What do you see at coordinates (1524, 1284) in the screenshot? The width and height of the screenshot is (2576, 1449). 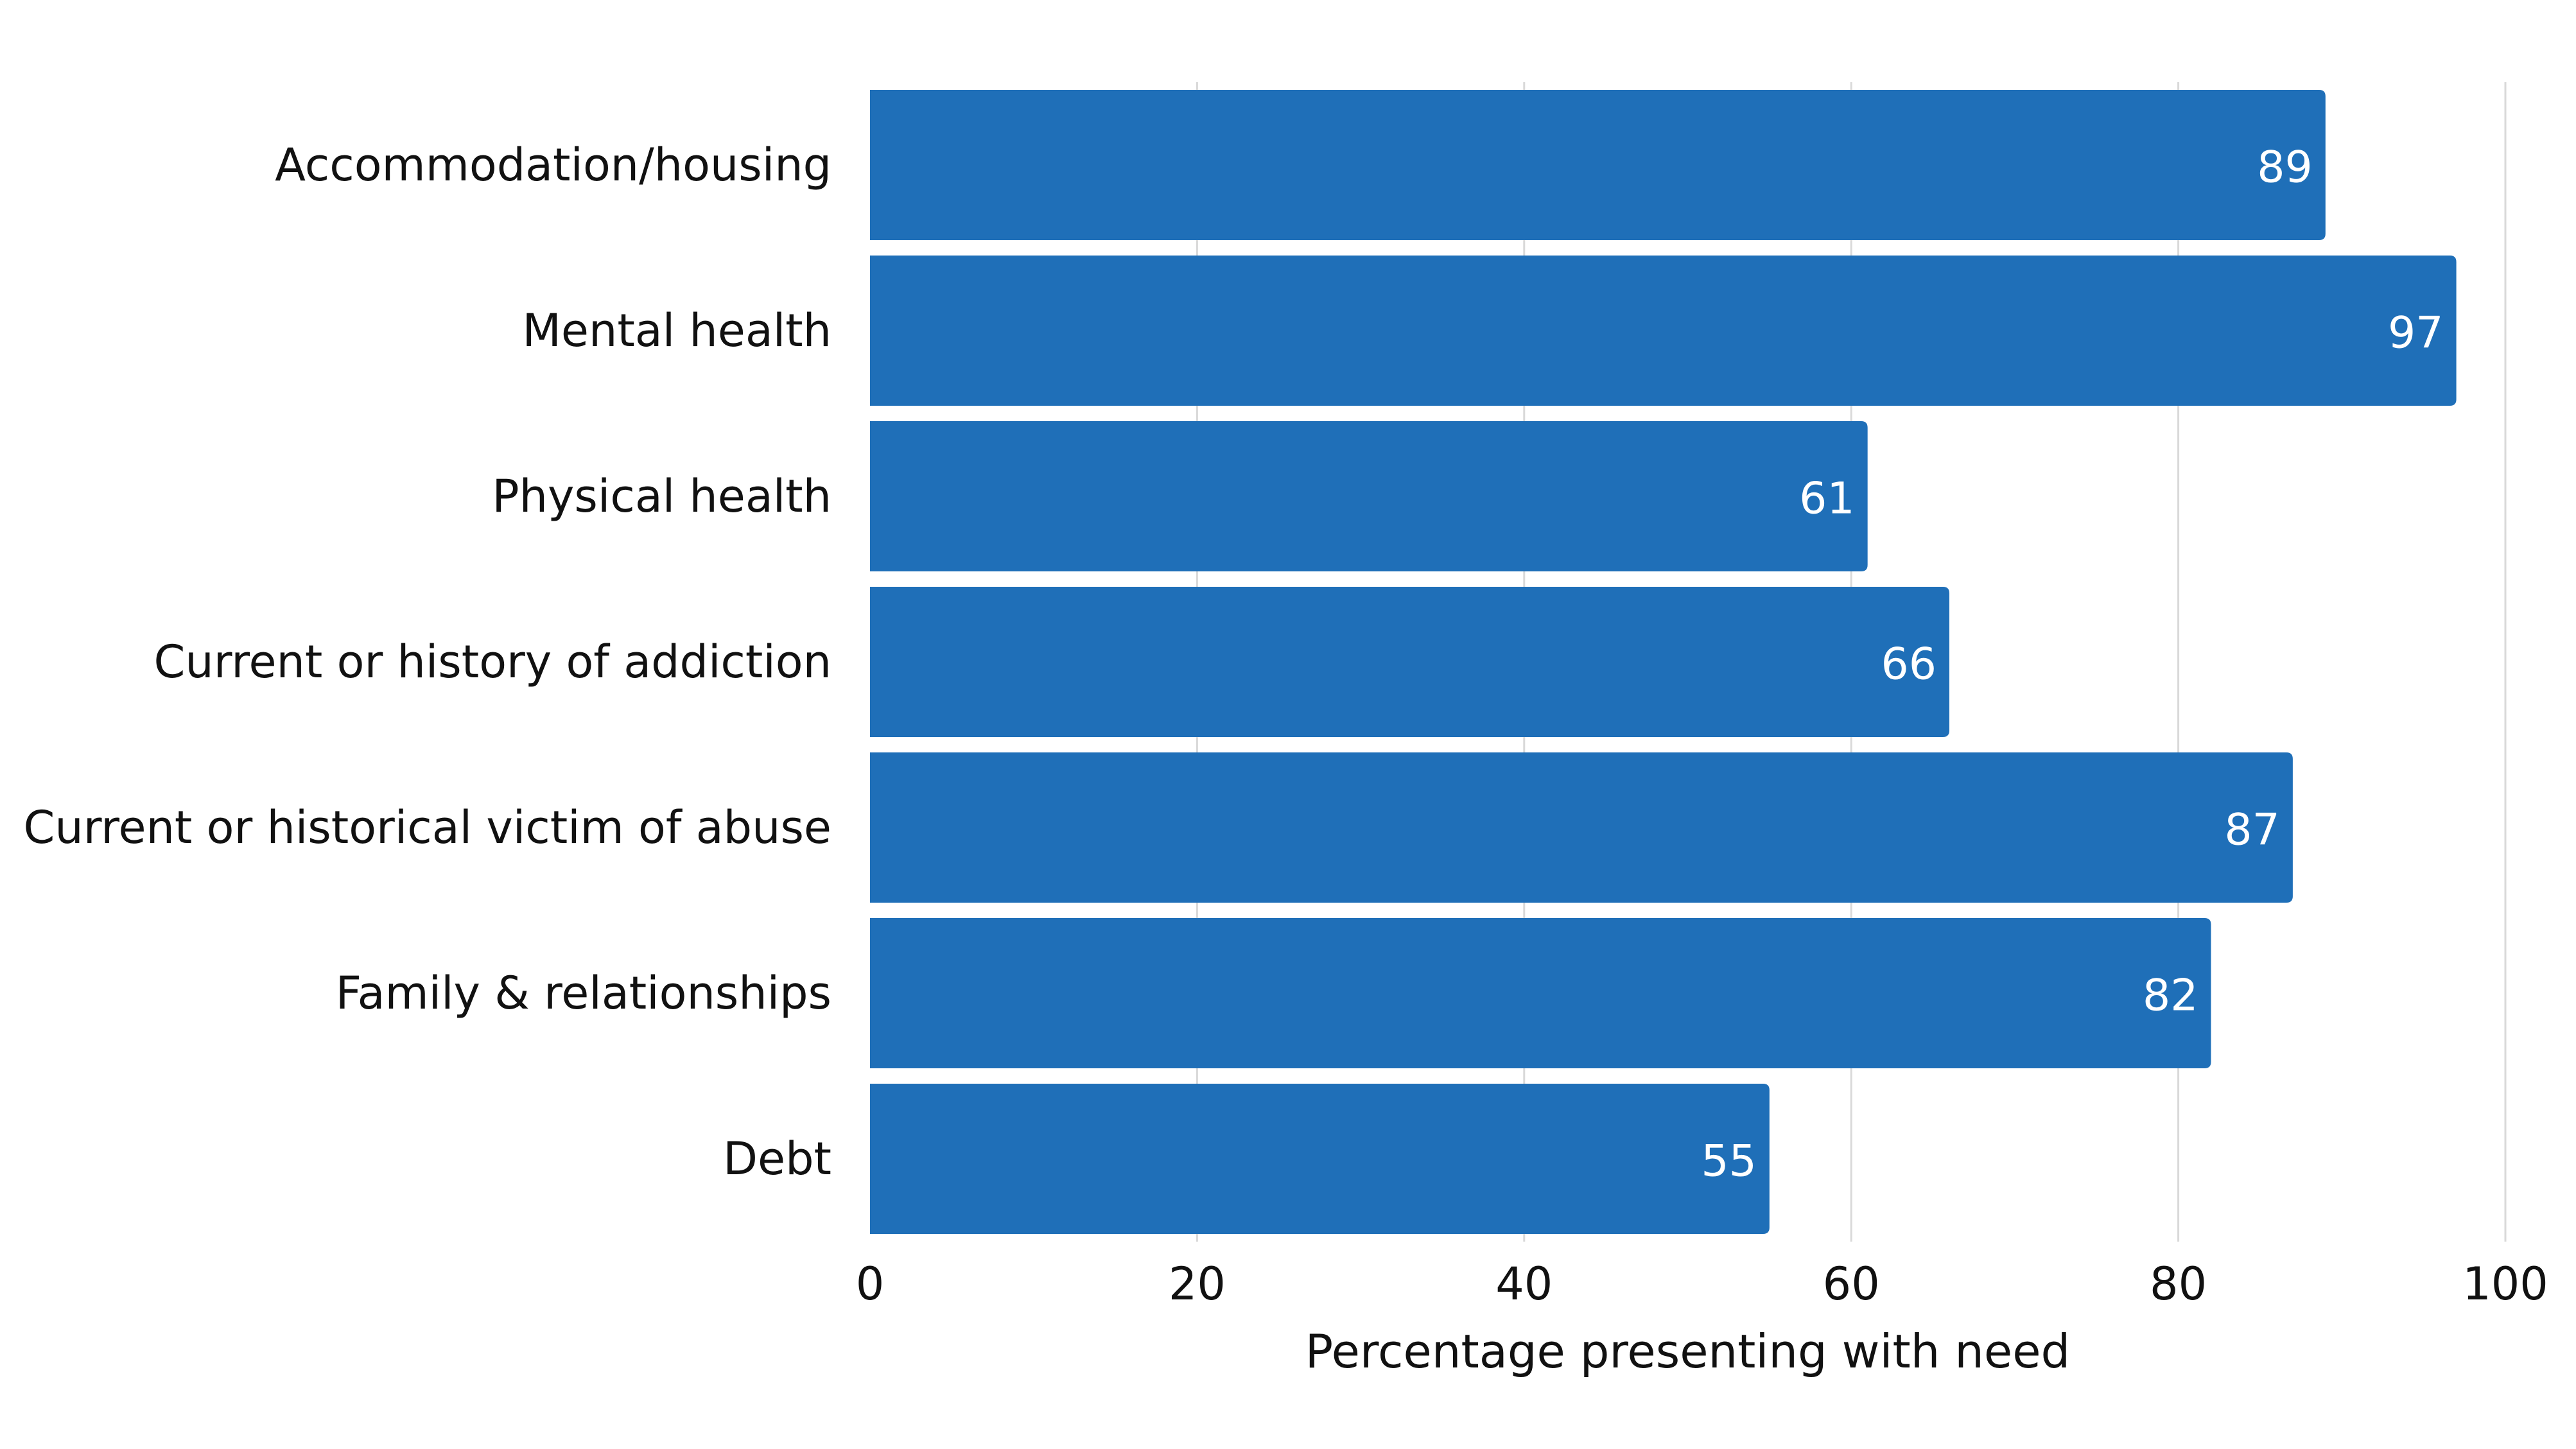 I see `x-tick-label: 40` at bounding box center [1524, 1284].